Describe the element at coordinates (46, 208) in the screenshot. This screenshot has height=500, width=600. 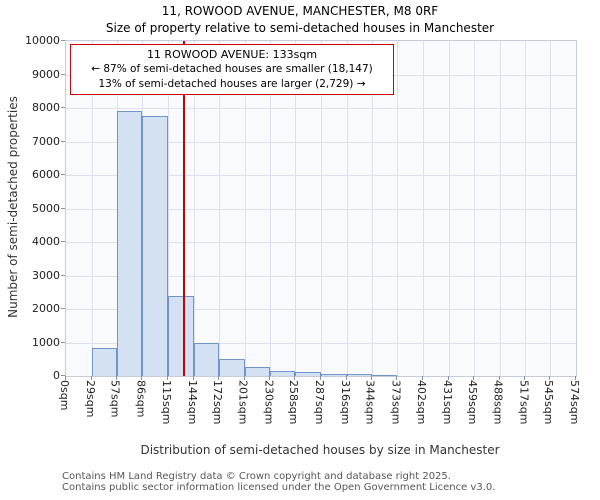
I see `y-tick-label: 5000` at that location.